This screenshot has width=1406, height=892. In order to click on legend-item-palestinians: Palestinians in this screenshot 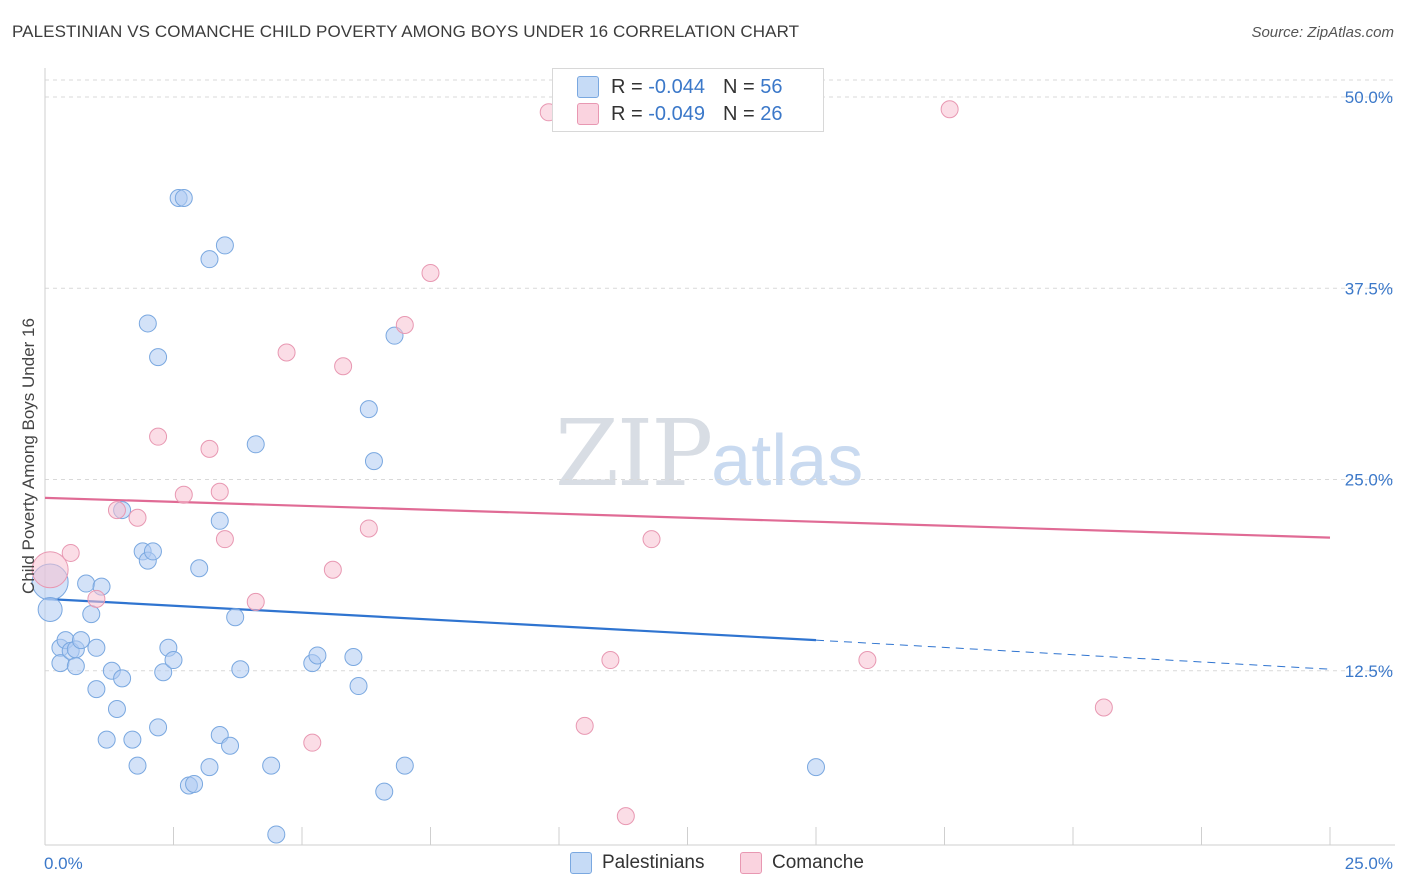, I will do `click(637, 863)`.